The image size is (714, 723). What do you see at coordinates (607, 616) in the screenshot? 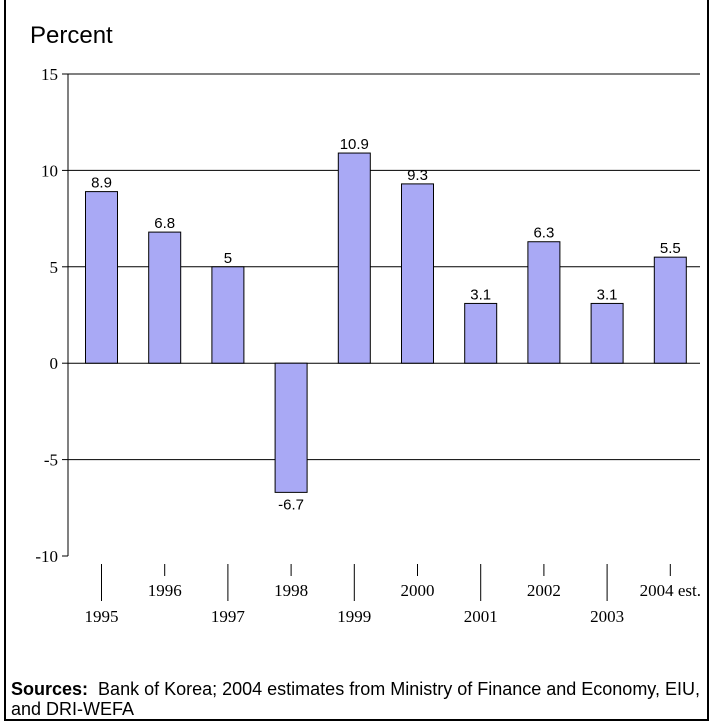
I see `x-tick-label: 2003` at bounding box center [607, 616].